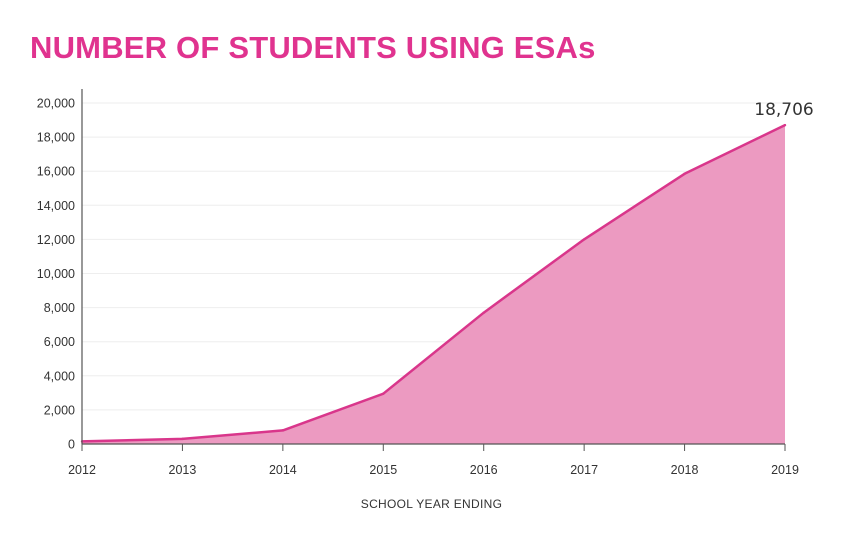  What do you see at coordinates (56, 172) in the screenshot?
I see `y-tick-label: 16,000` at bounding box center [56, 172].